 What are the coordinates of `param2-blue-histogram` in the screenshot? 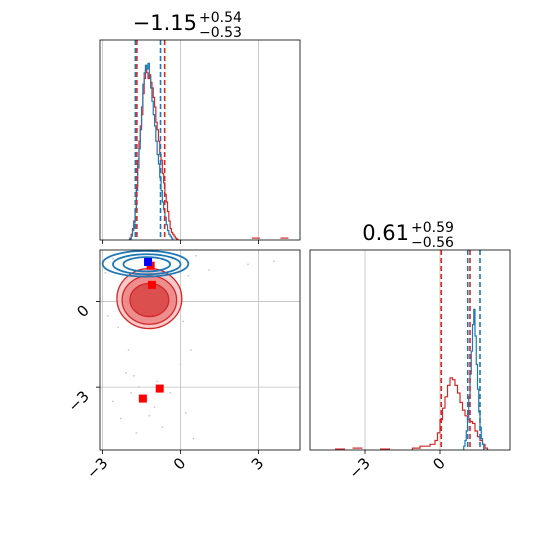 It's located at (473, 379).